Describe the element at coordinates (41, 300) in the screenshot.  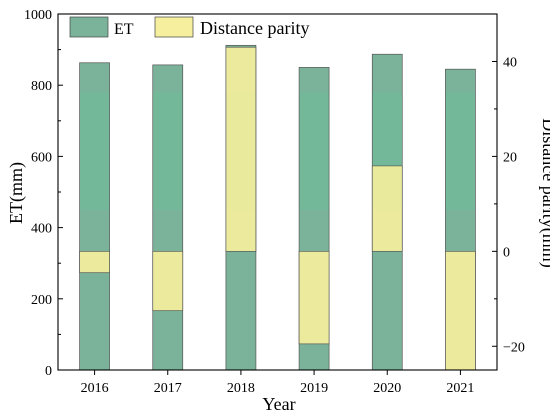
I see `y-tick-label-200: 200` at that location.